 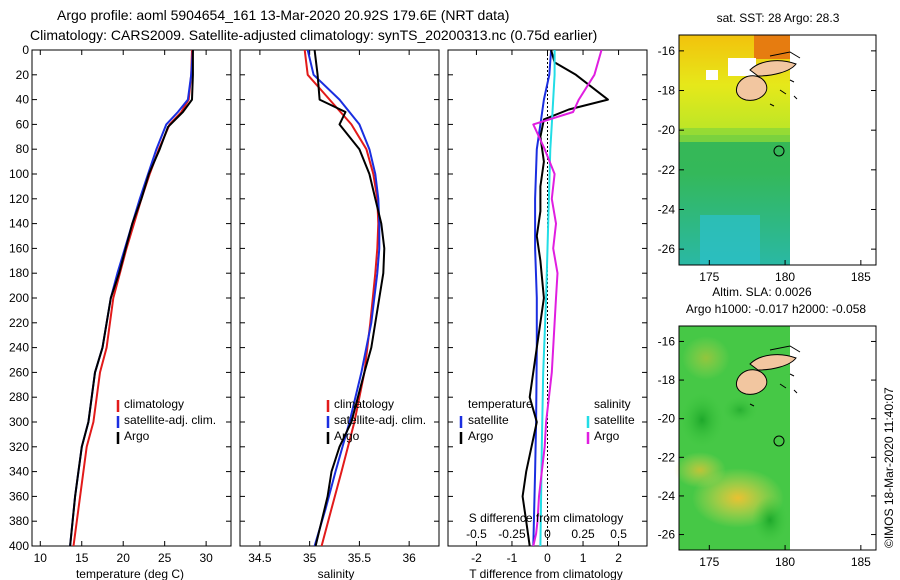 I want to click on ytick-label: 180, so click(x=19, y=273).